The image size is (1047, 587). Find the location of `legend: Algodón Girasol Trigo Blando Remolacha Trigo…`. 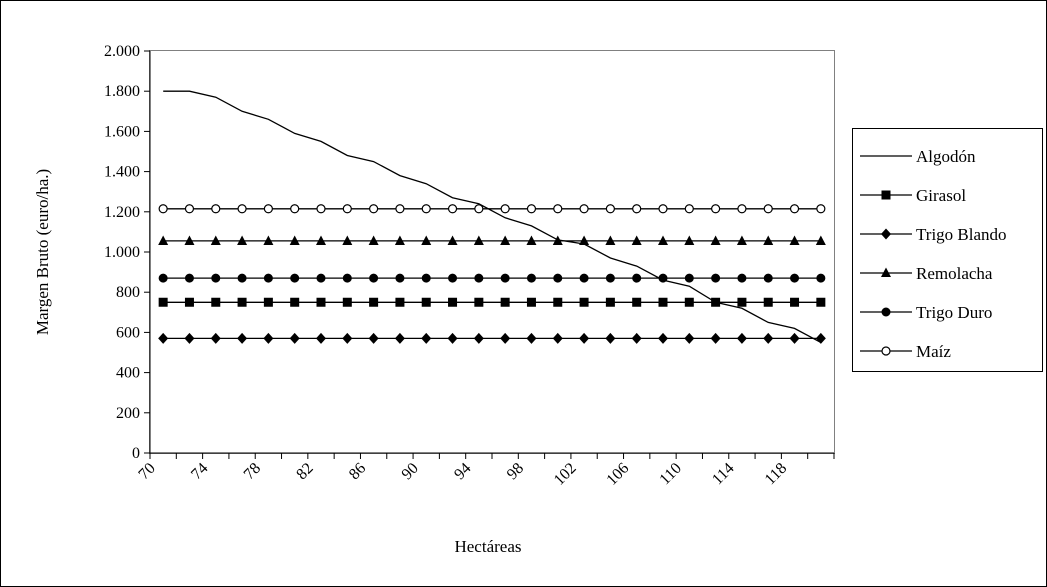

legend: Algodón Girasol Trigo Blando Remolacha Trigo… is located at coordinates (947, 250).